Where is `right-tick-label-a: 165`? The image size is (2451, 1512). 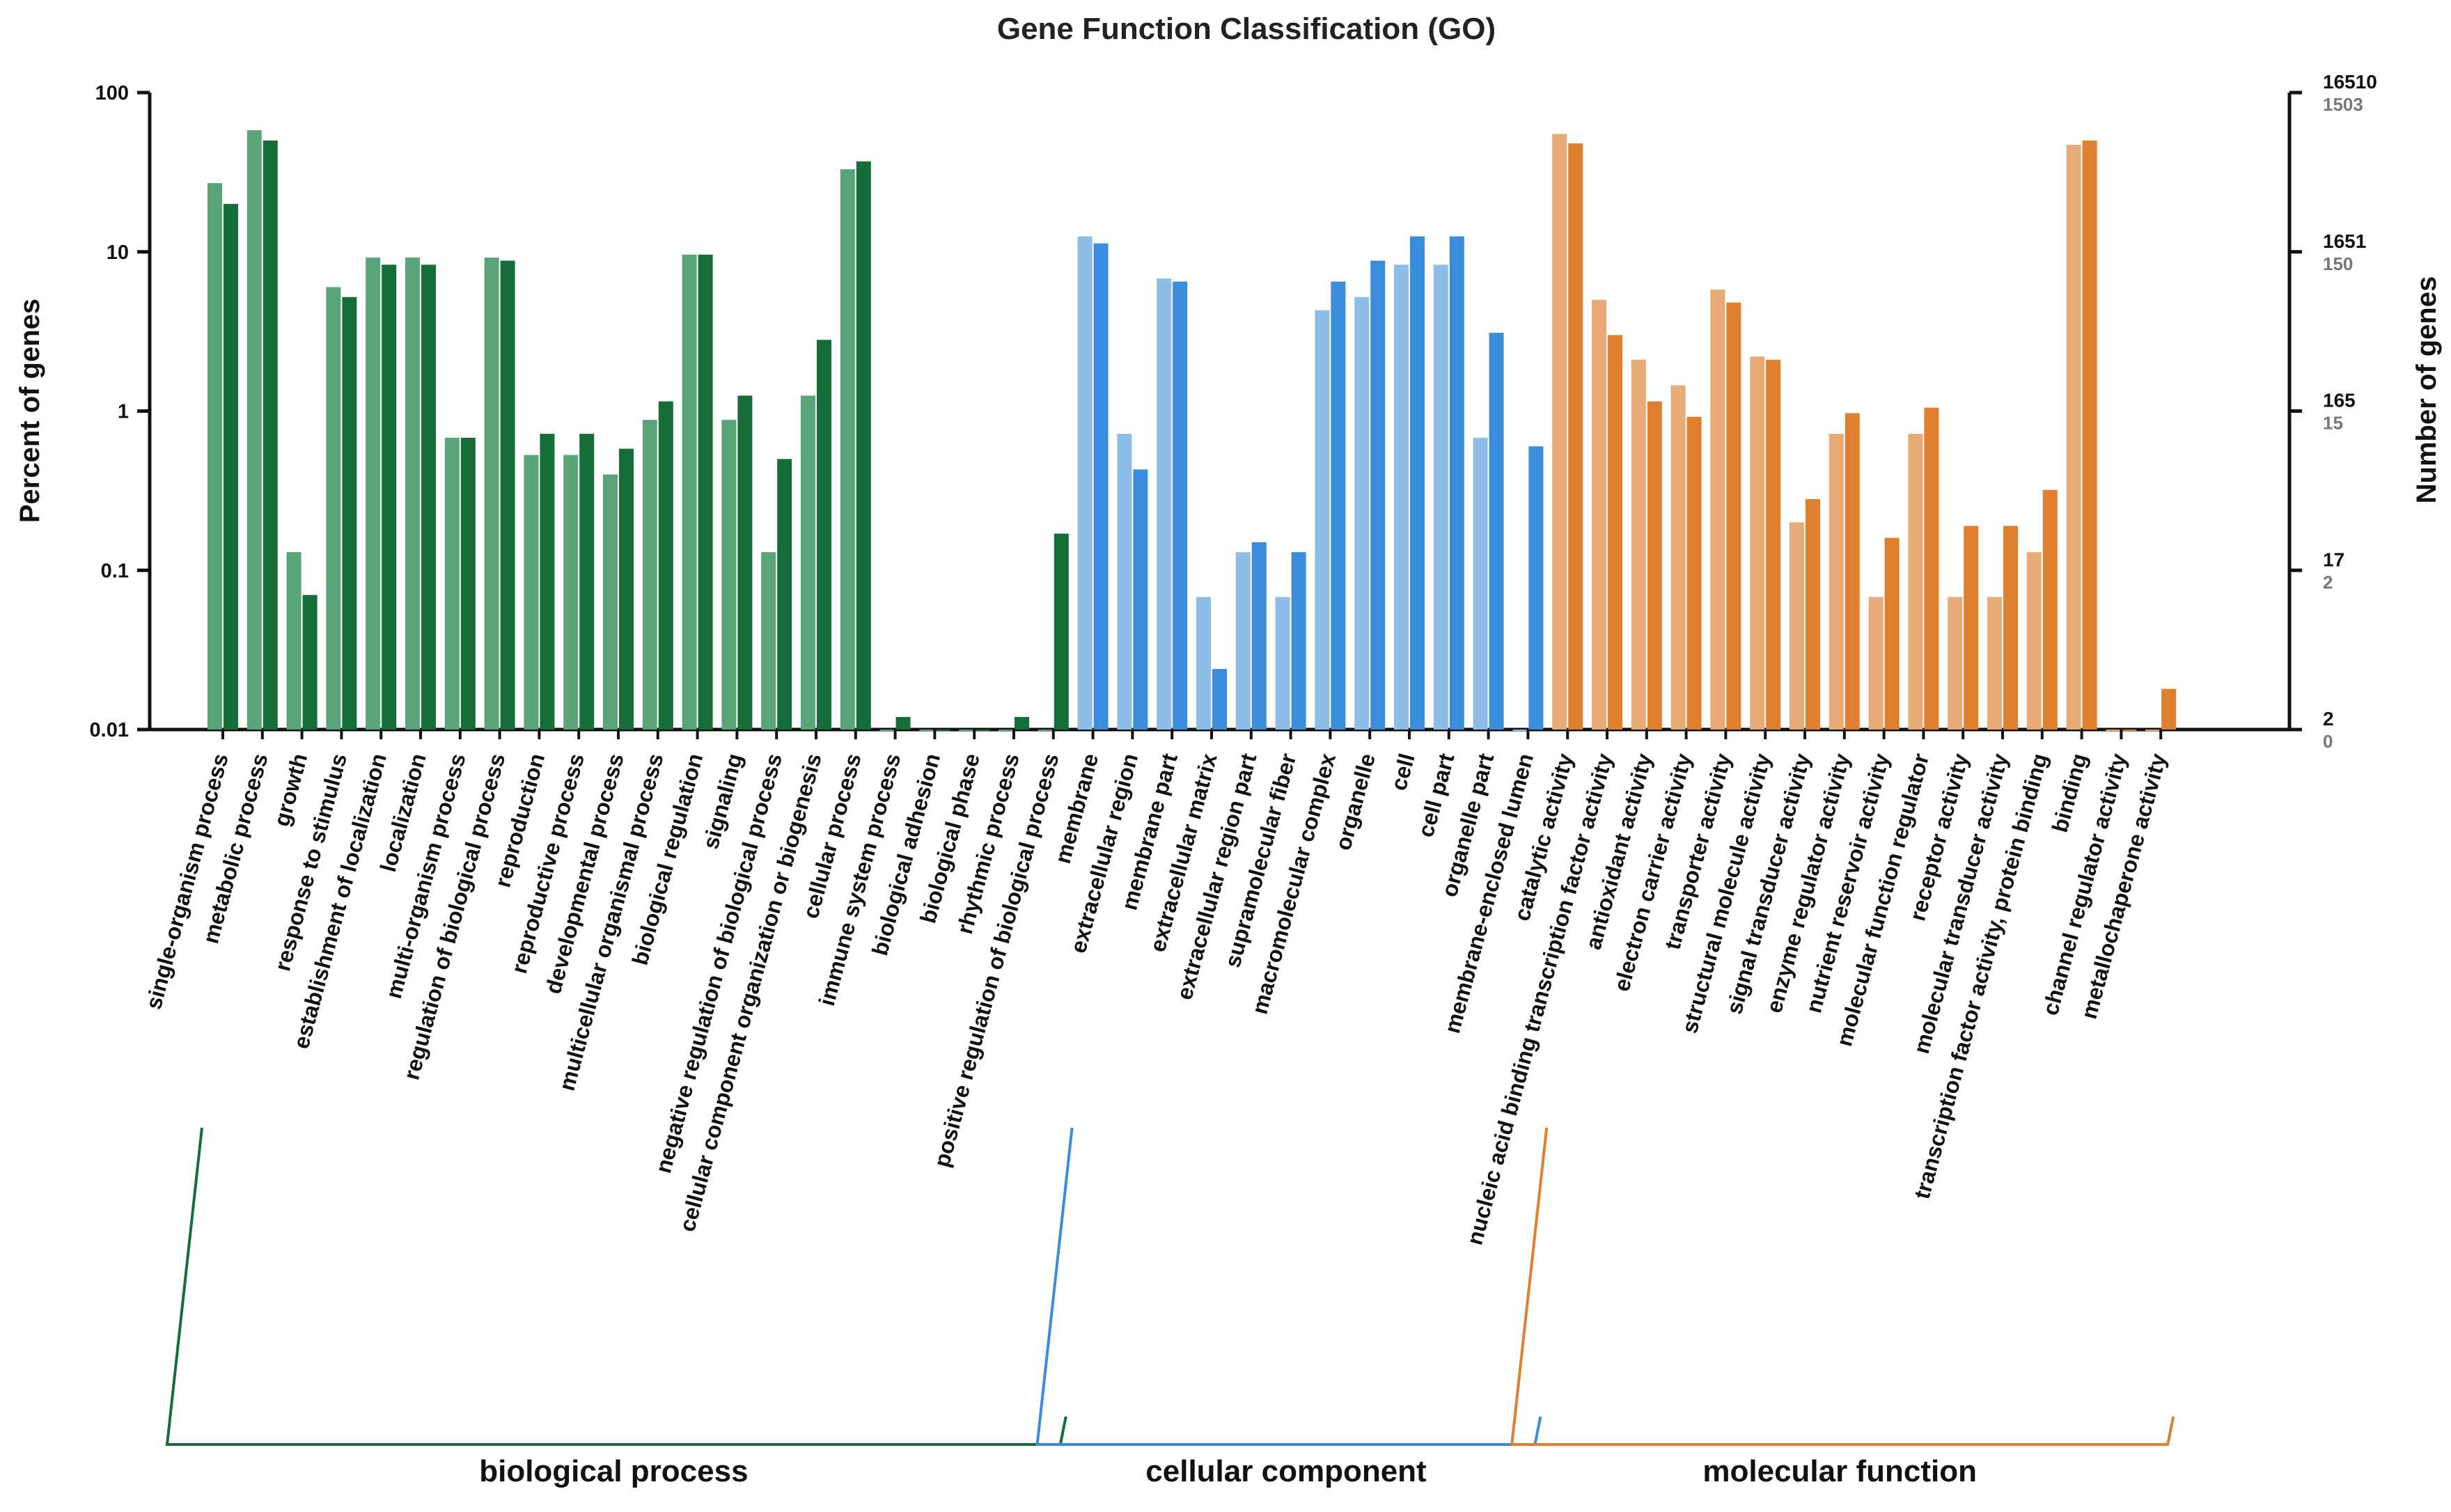
right-tick-label-a: 165 is located at coordinates (2339, 400).